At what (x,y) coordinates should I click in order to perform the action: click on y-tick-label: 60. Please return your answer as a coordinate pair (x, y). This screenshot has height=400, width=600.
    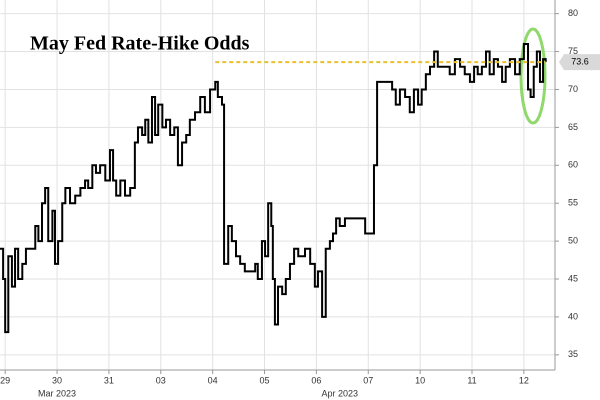
    Looking at the image, I should click on (573, 165).